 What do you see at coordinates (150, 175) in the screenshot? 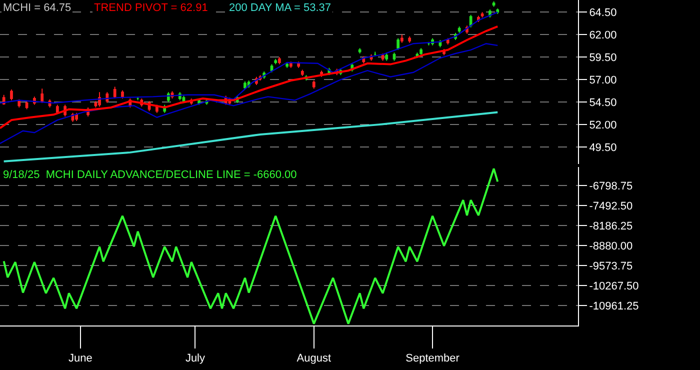
I see `text: 9/18/25 MCHI DAILY ADVANCE/DECLINE LINE = -6660.00` at bounding box center [150, 175].